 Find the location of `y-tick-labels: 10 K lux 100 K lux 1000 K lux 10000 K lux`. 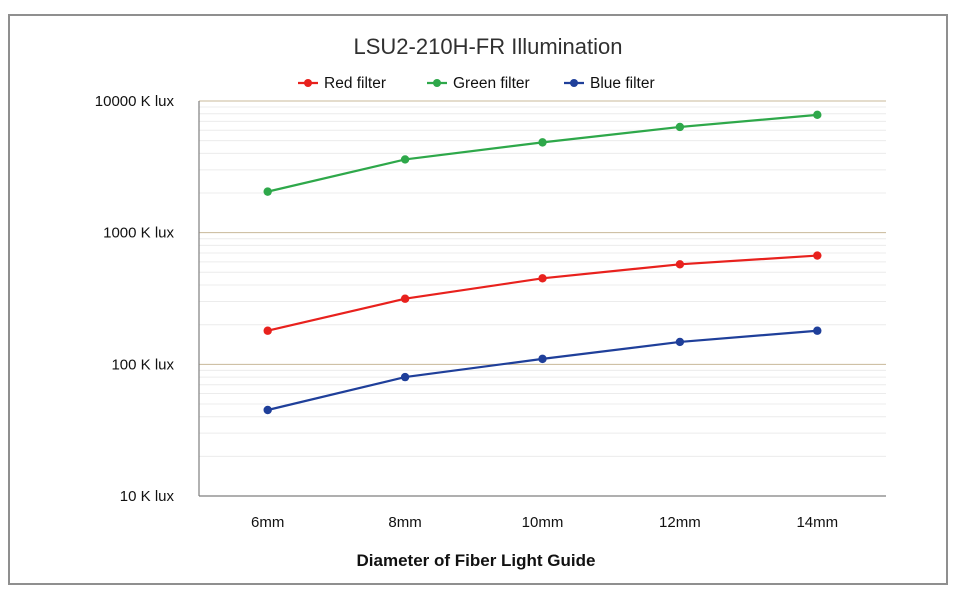

y-tick-labels: 10 K lux 100 K lux 1000 K lux 10000 K lux is located at coordinates (135, 299).